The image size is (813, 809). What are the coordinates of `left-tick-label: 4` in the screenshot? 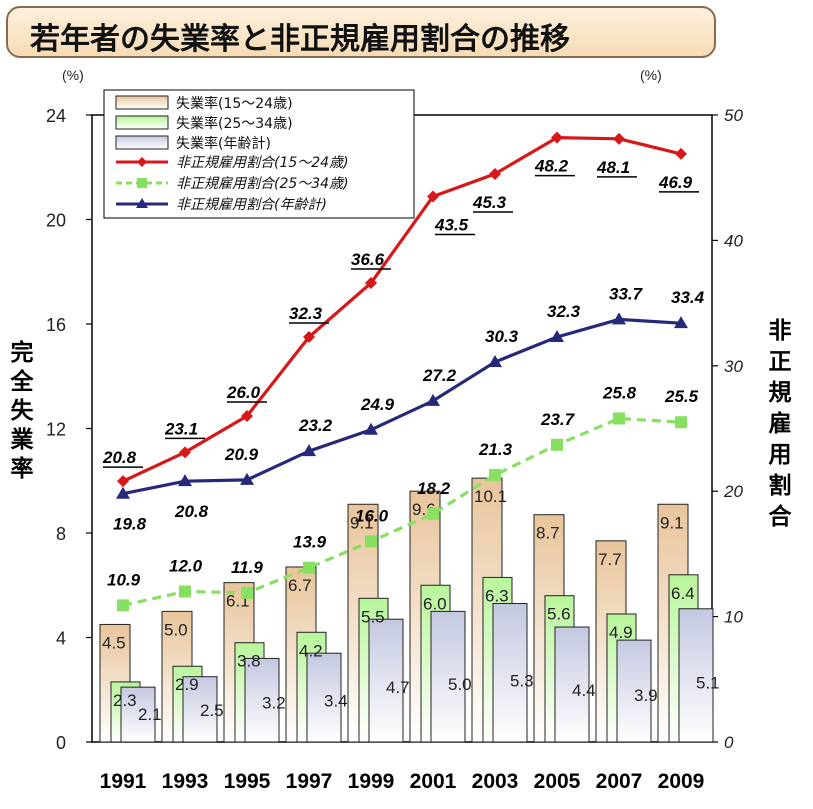 It's located at (61, 639).